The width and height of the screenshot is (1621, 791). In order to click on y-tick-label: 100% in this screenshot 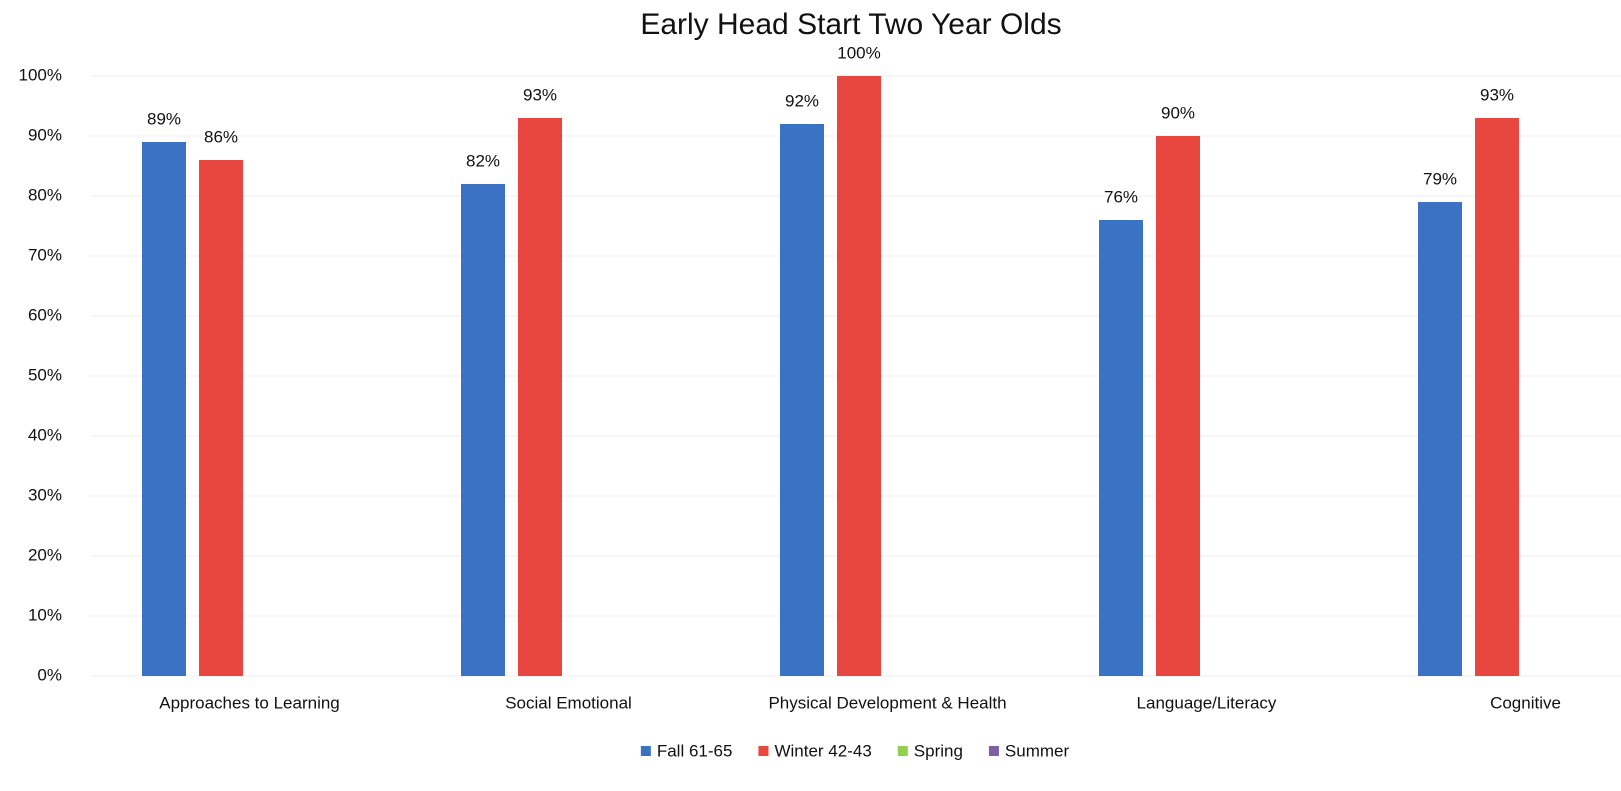, I will do `click(40, 74)`.